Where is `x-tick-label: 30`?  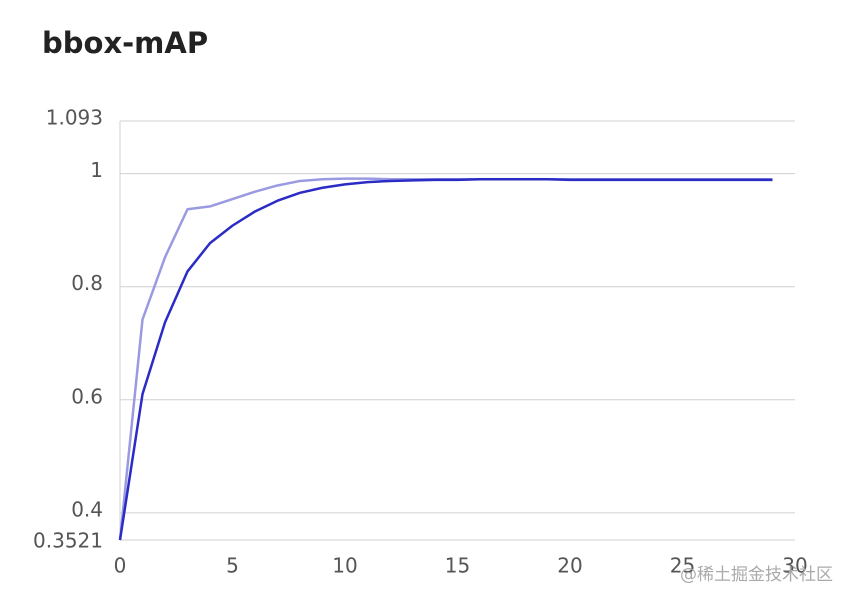 x-tick-label: 30 is located at coordinates (794, 566).